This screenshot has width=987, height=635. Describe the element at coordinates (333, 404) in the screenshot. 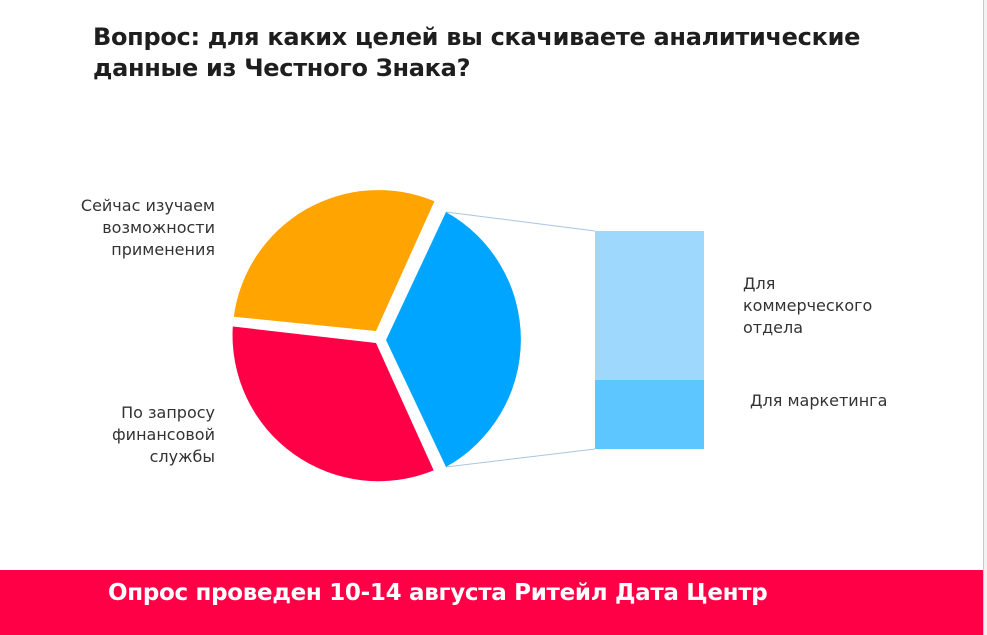

I see `pie-slice-finance` at that location.